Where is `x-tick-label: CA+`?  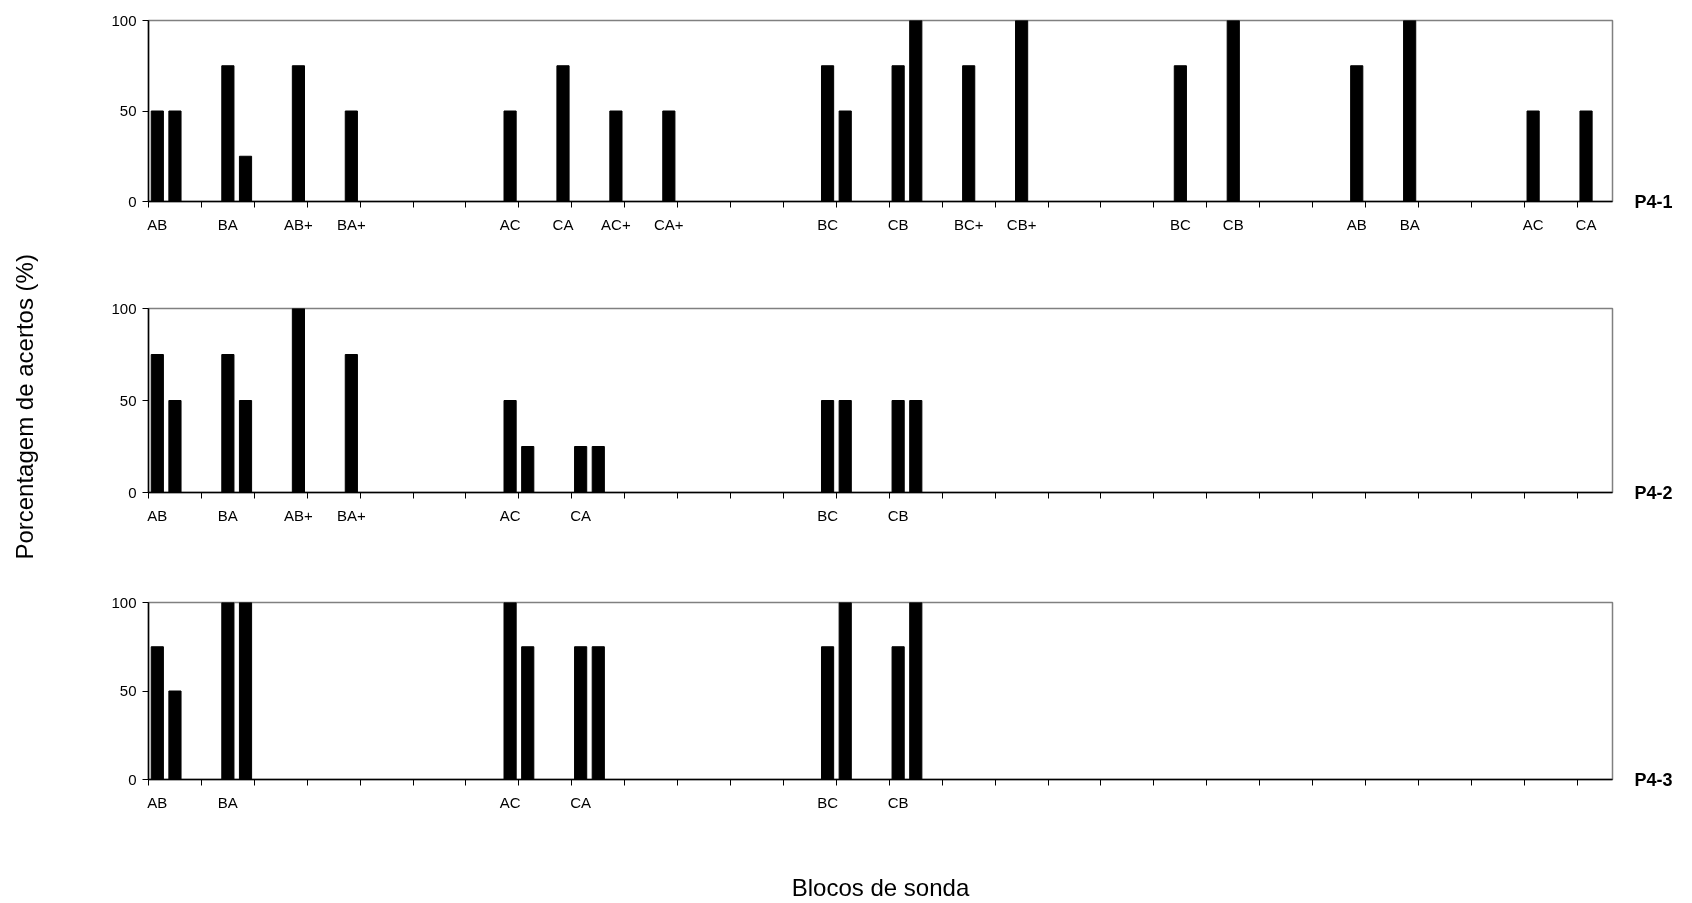
x-tick-label: CA+ is located at coordinates (669, 224).